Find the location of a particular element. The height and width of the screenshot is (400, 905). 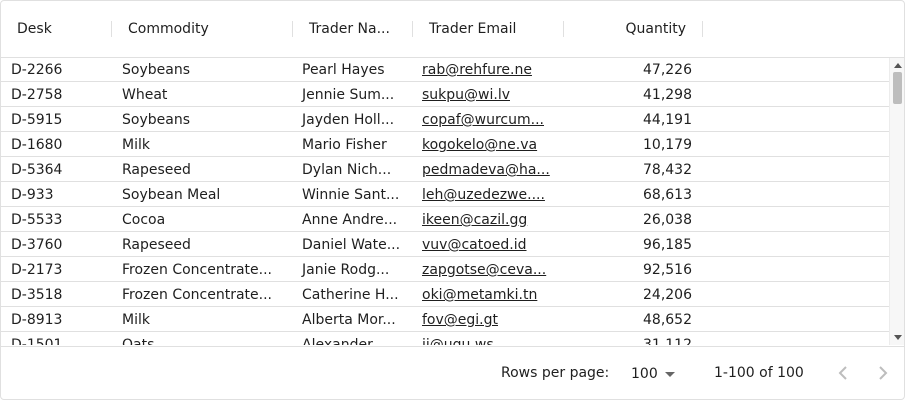

cell-desk: D-3518 is located at coordinates (37, 295).